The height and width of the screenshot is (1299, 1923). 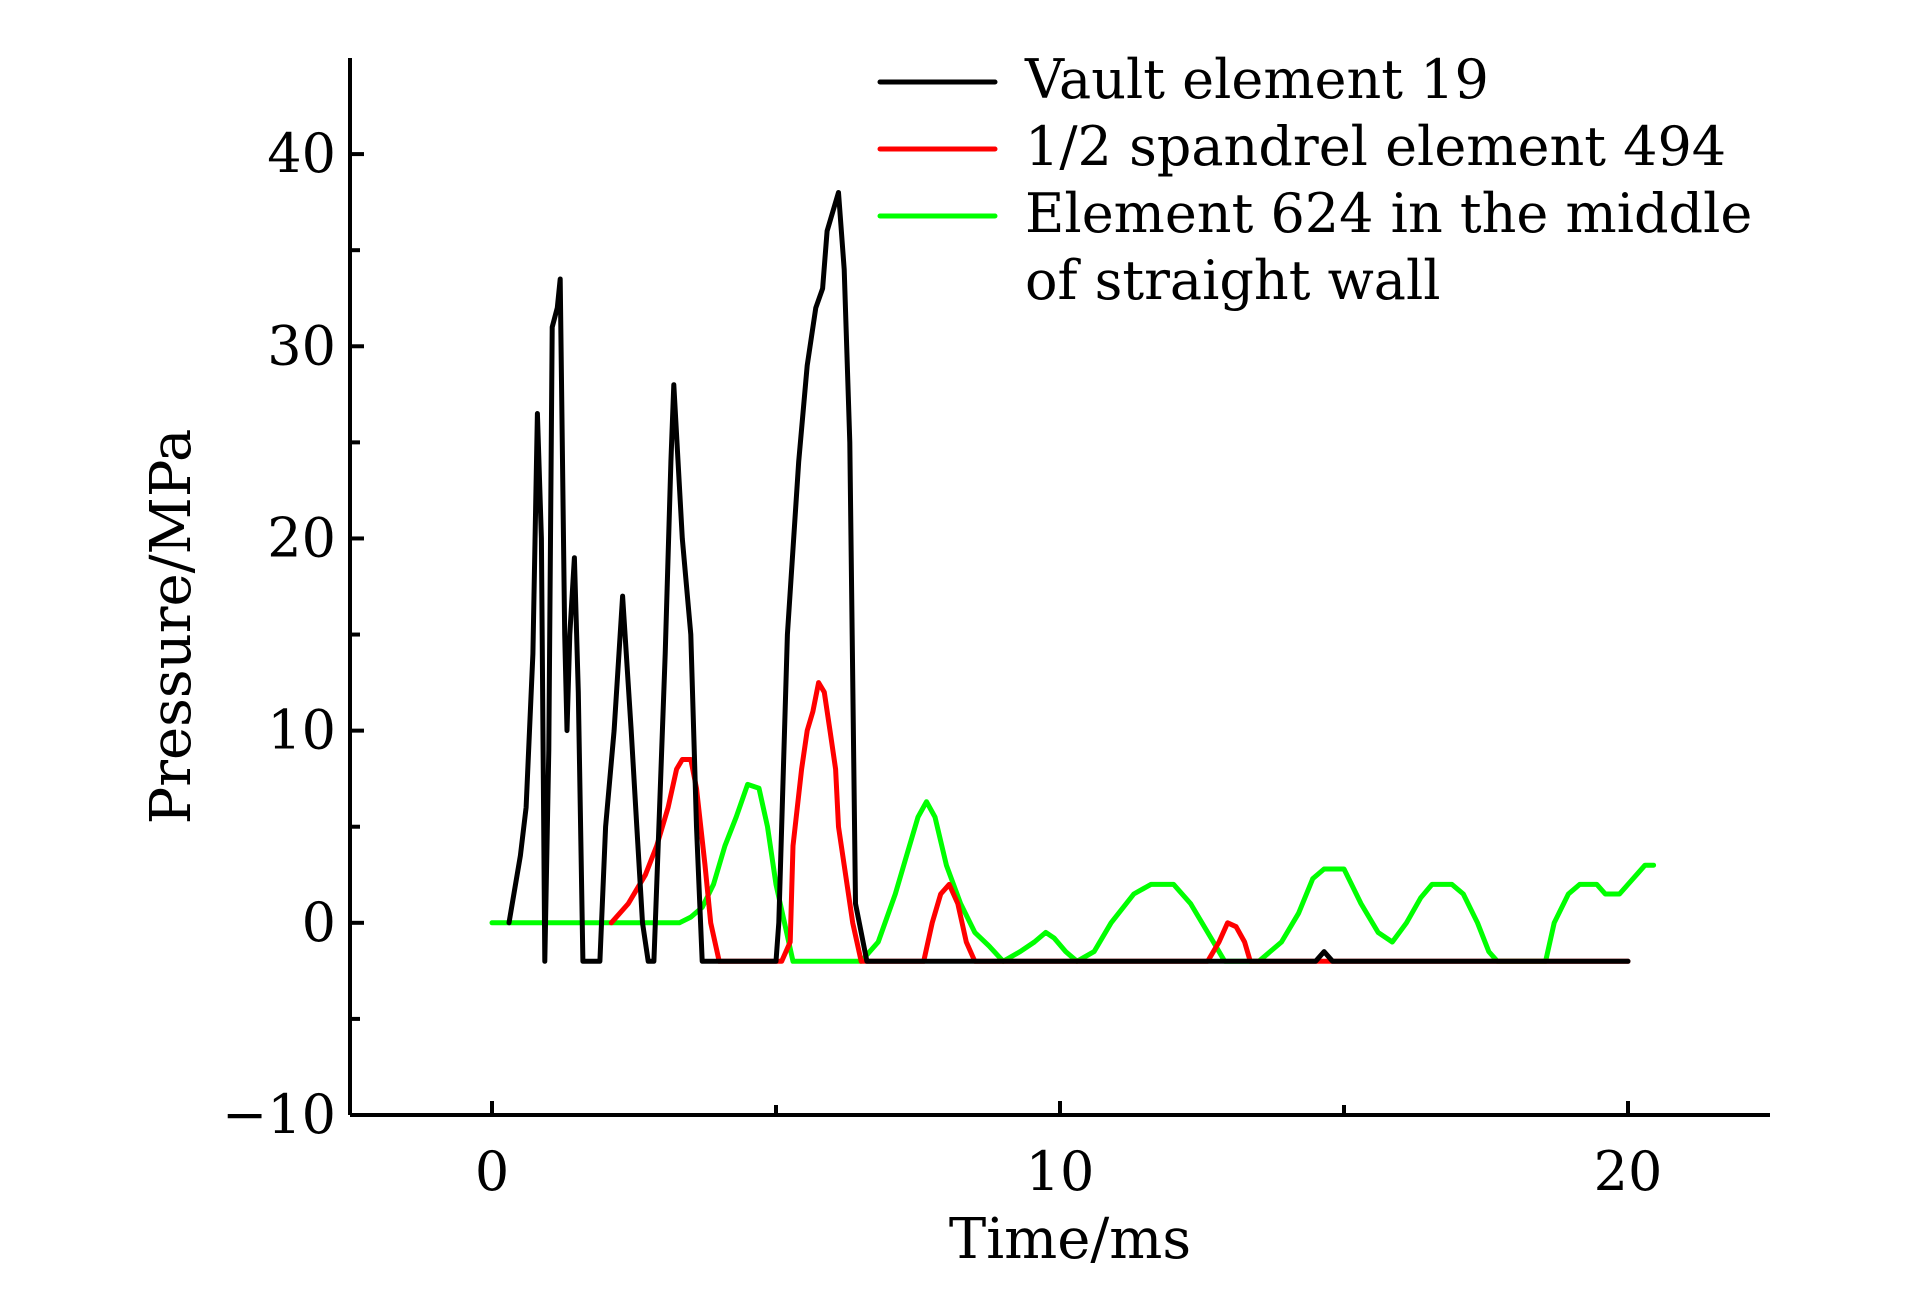 What do you see at coordinates (301, 537) in the screenshot?
I see `y-tick-label: 20` at bounding box center [301, 537].